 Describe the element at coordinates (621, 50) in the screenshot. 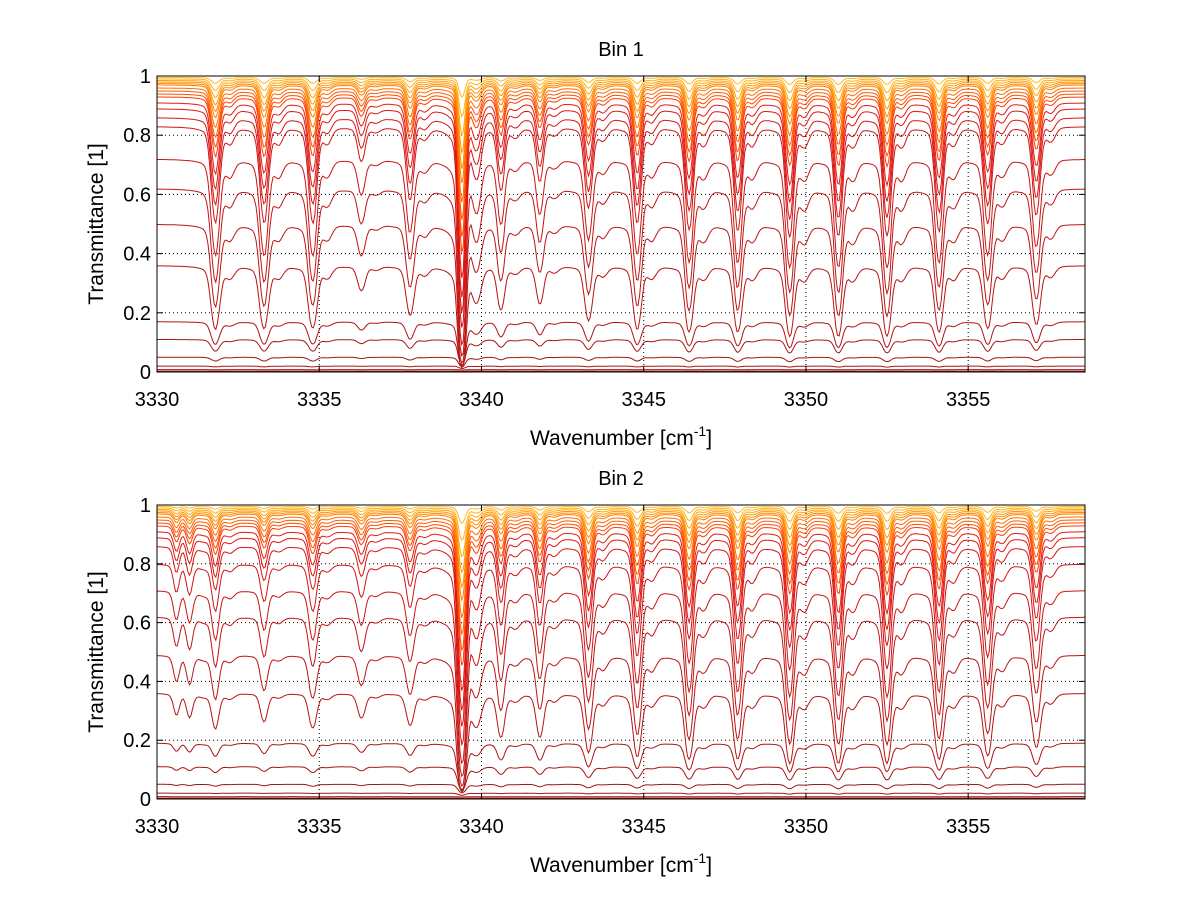

I see `subplot-title: Bin 1` at that location.